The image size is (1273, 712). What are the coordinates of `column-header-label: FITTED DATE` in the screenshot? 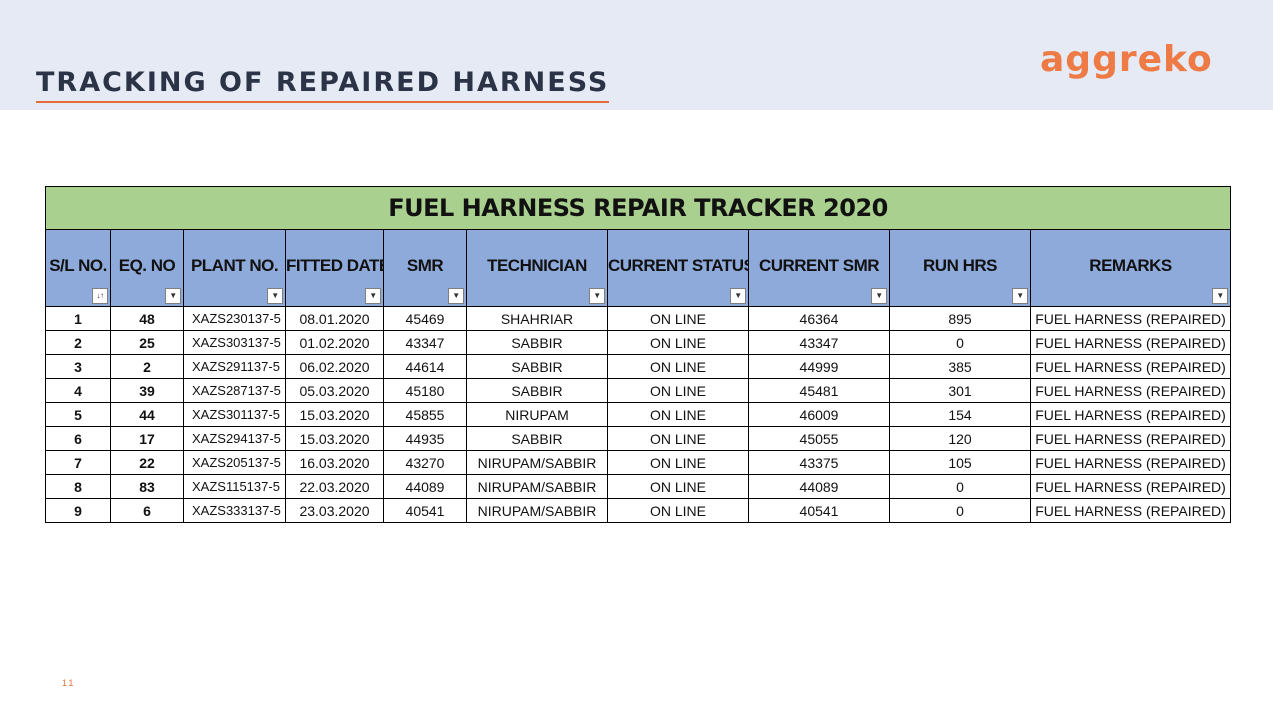 It's located at (338, 265).